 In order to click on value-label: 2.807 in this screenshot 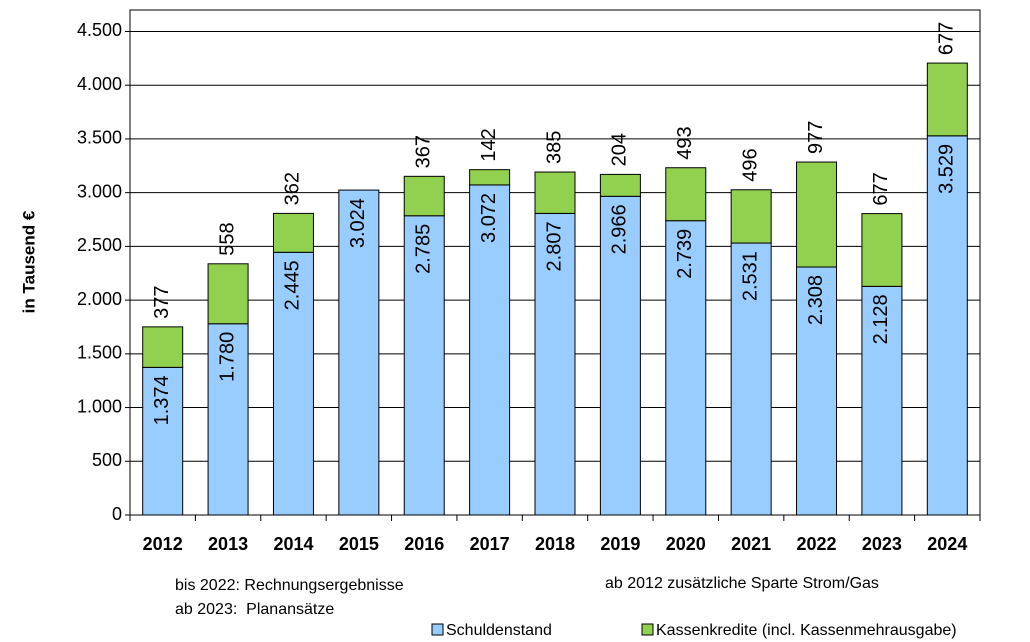, I will do `click(554, 246)`.